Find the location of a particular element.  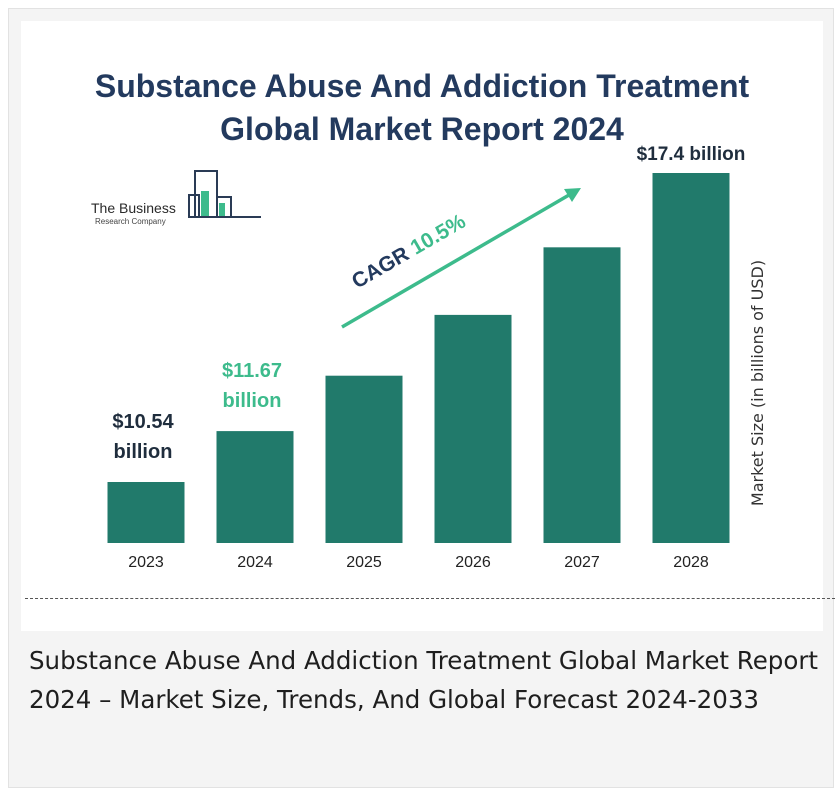

logo-subtext: Research Company is located at coordinates (130, 221).